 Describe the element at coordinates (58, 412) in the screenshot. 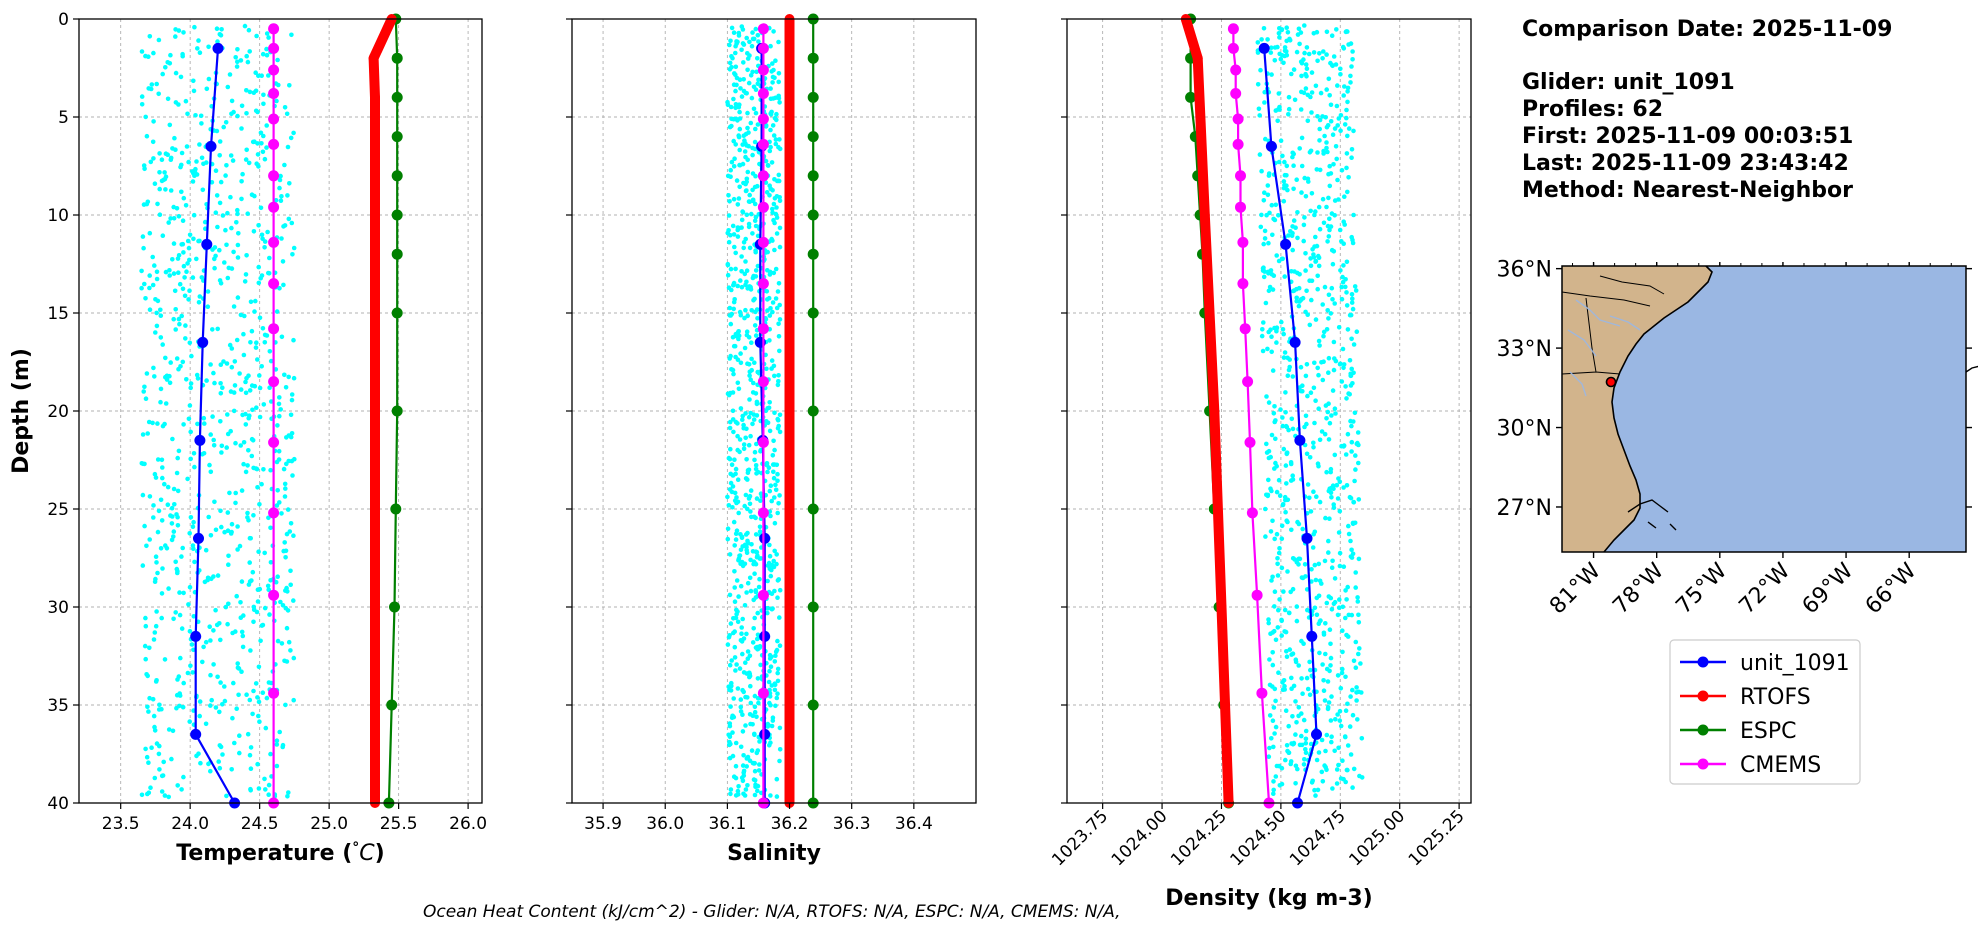

I see `y-tick-label: 20` at that location.